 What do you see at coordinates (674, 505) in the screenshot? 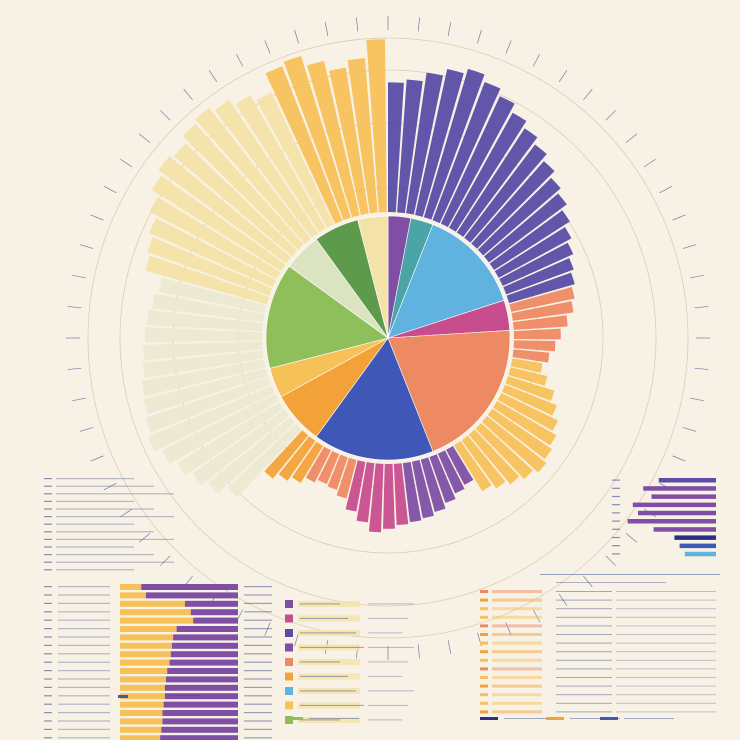
I see `right-bar` at bounding box center [674, 505].